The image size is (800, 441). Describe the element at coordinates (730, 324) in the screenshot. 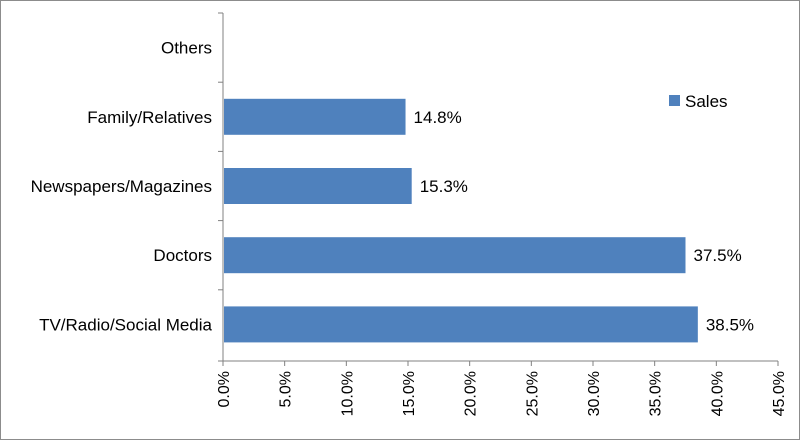

I see `value-label-tv-radio-social-media: 38.5%` at that location.